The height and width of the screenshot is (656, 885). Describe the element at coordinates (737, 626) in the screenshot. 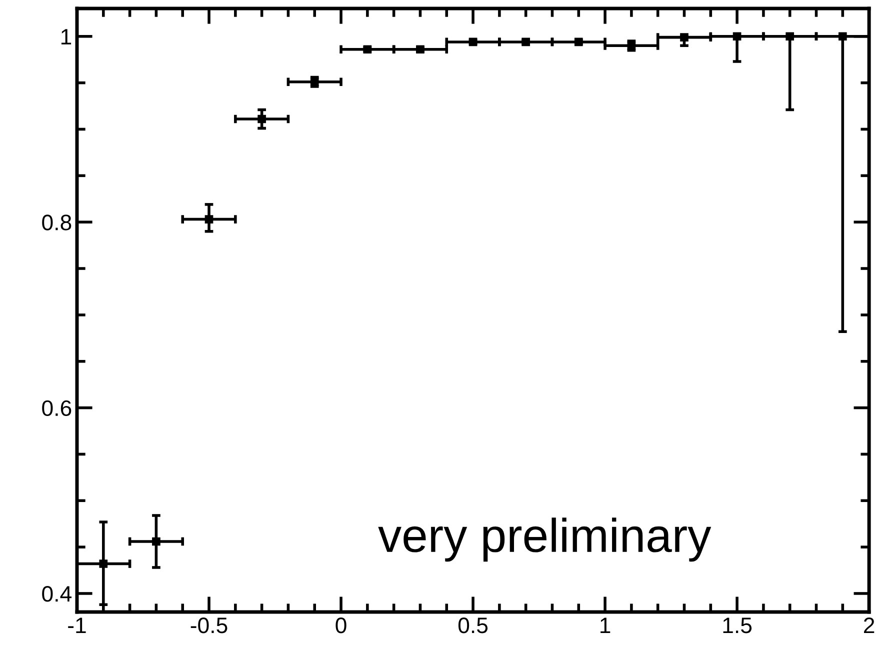

I see `x-tick-label: 1.5` at that location.